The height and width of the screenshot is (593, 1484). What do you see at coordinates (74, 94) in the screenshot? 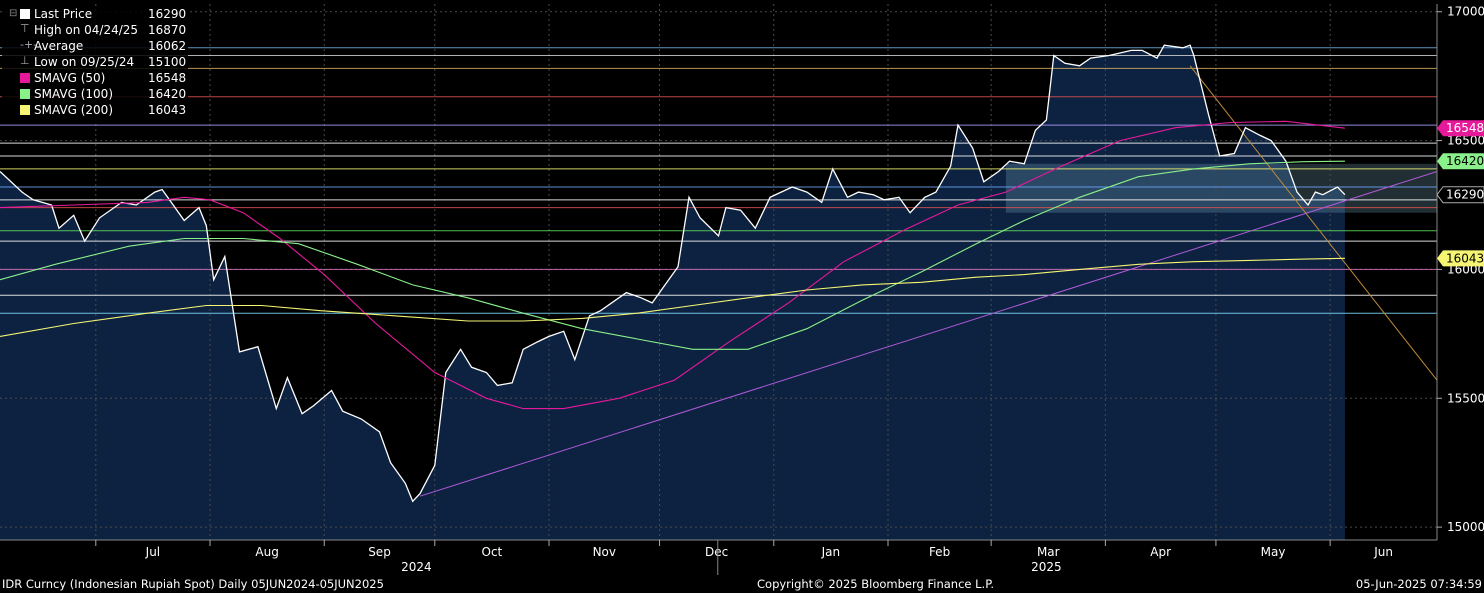
I see `legend-label: SMAVG (100)` at bounding box center [74, 94].